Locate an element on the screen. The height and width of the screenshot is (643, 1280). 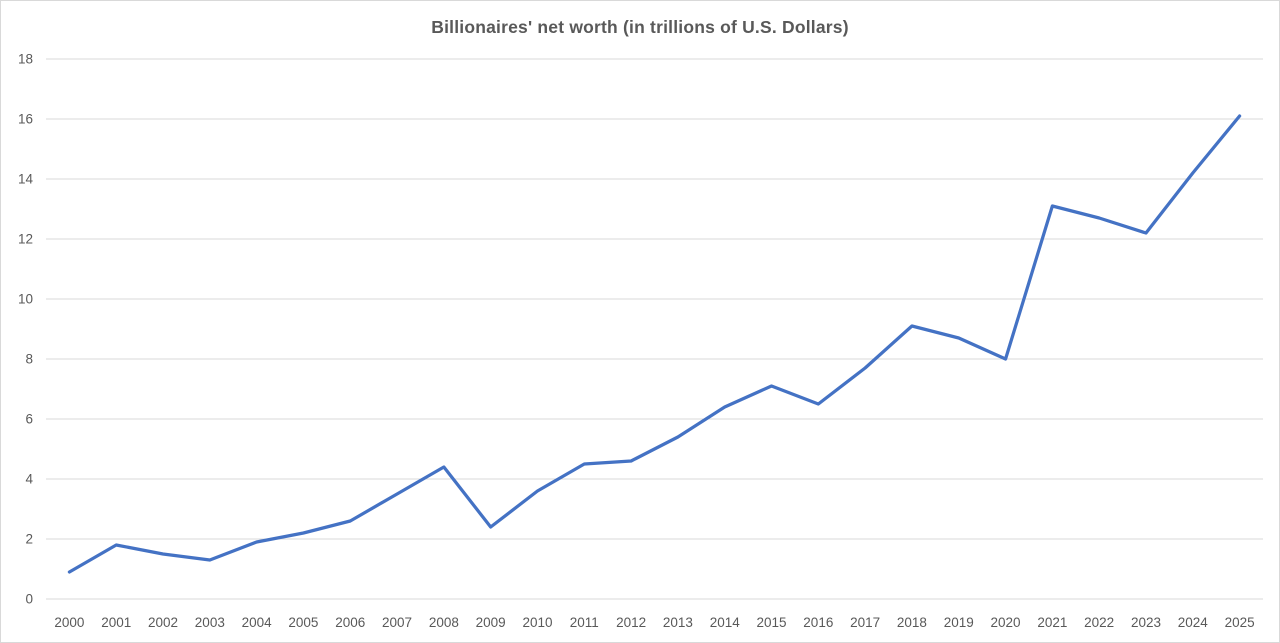
y-tick-label: 14 is located at coordinates (26, 179).